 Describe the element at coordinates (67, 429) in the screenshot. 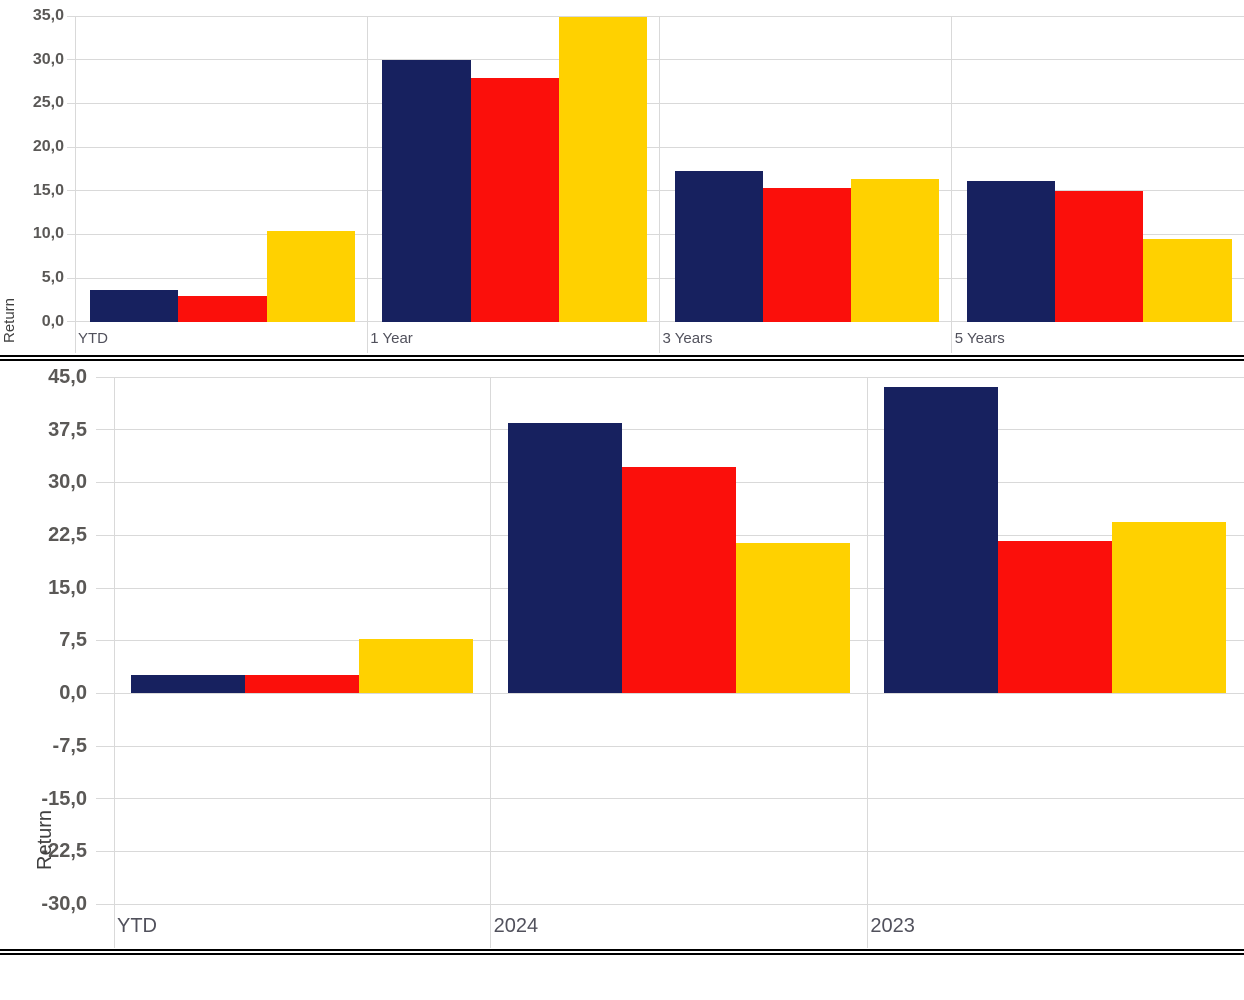

I see `y-tick-label: 37,5` at that location.